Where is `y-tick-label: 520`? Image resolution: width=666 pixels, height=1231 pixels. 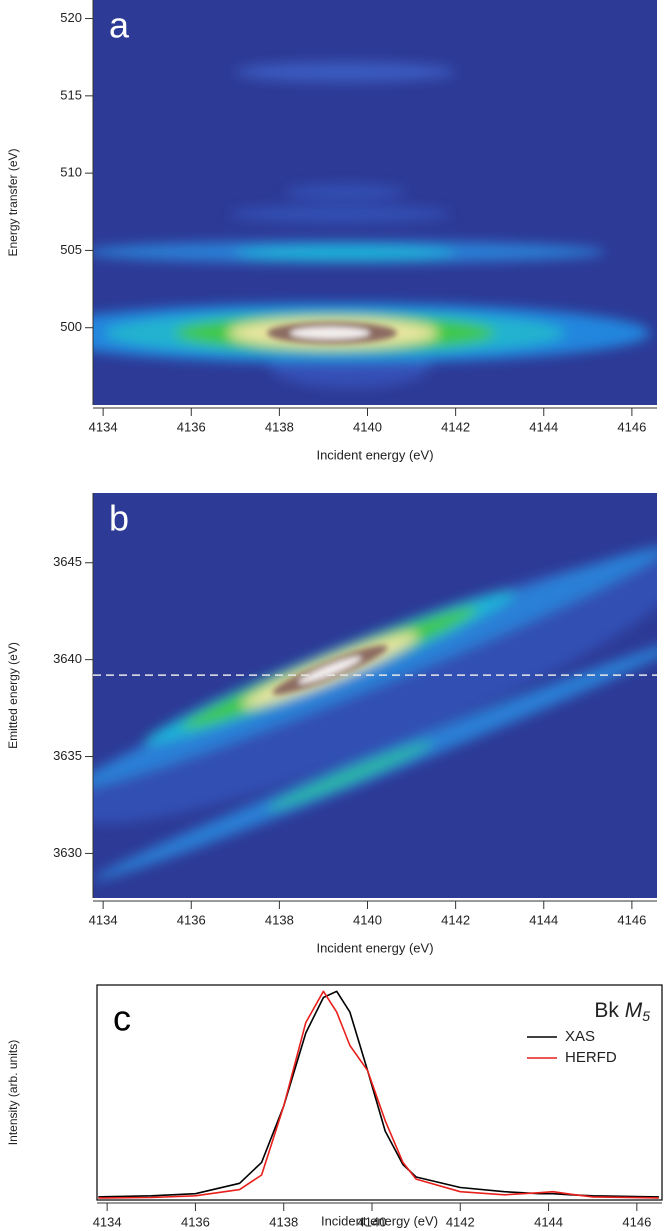 y-tick-label: 520 is located at coordinates (71, 17).